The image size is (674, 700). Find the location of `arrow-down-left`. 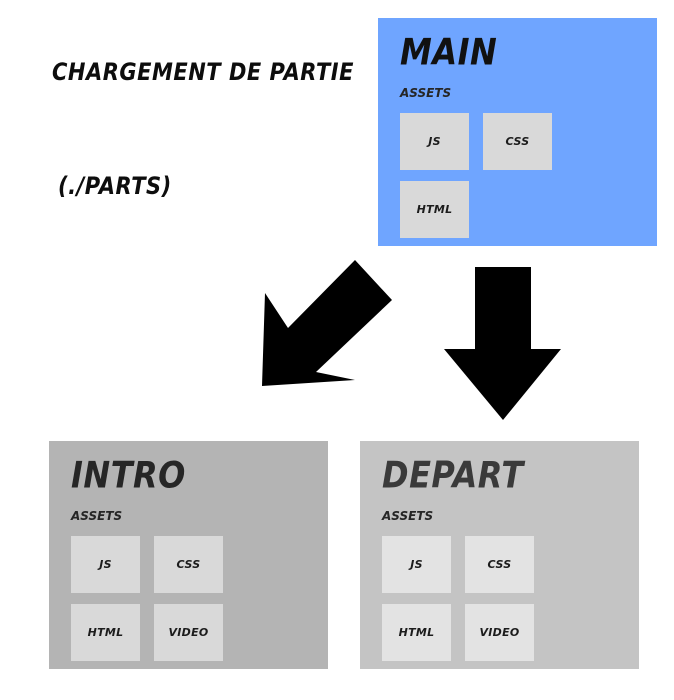

arrow-down-left is located at coordinates (327, 323).